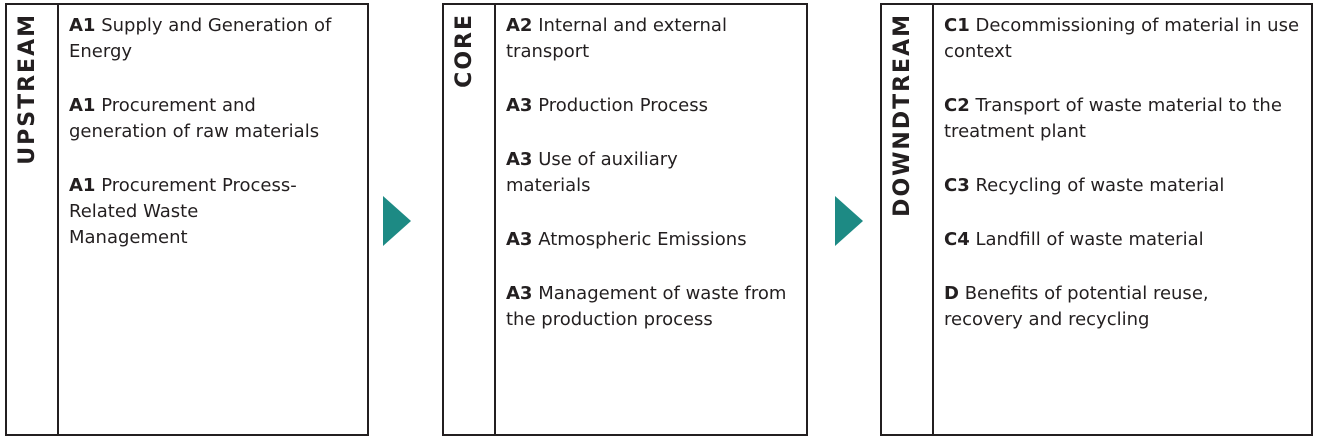  Describe the element at coordinates (957, 239) in the screenshot. I see `item-code: C4` at that location.